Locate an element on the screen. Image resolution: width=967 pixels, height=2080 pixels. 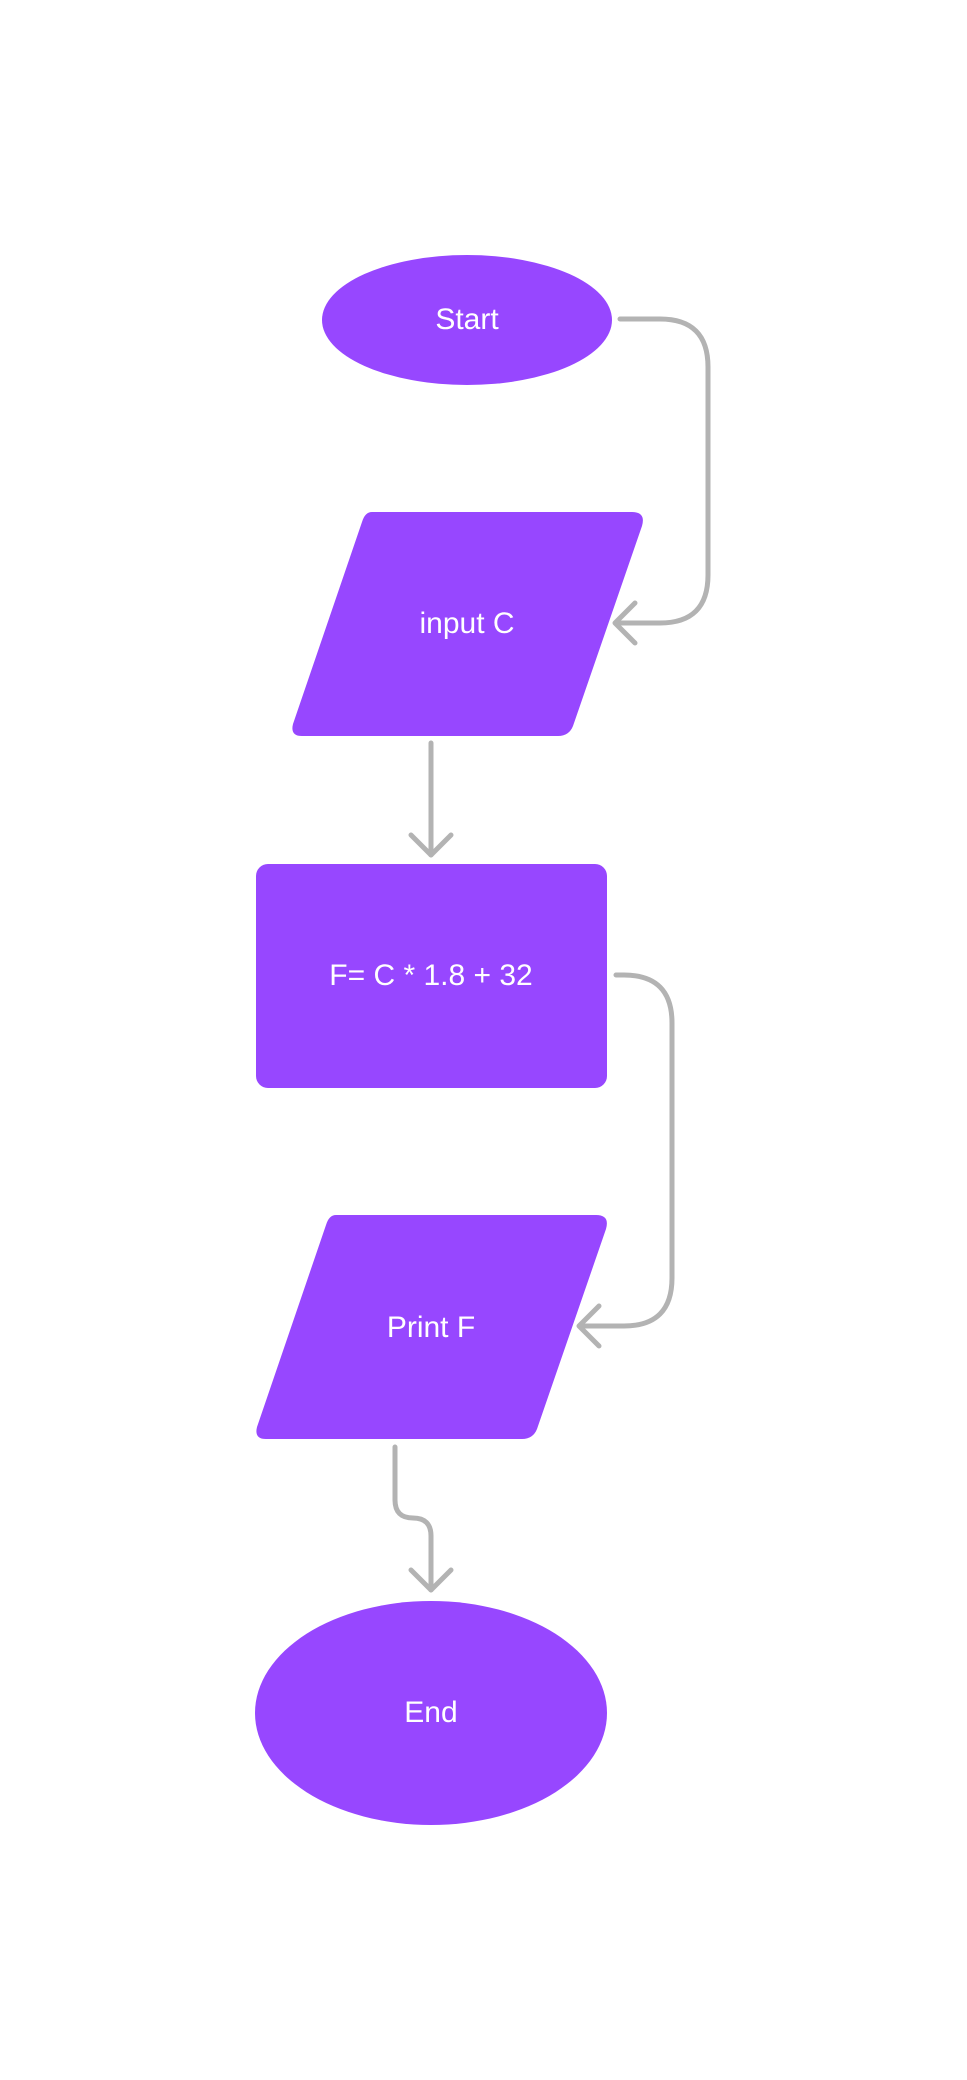
edge-process-to-print is located at coordinates (626, 1150).